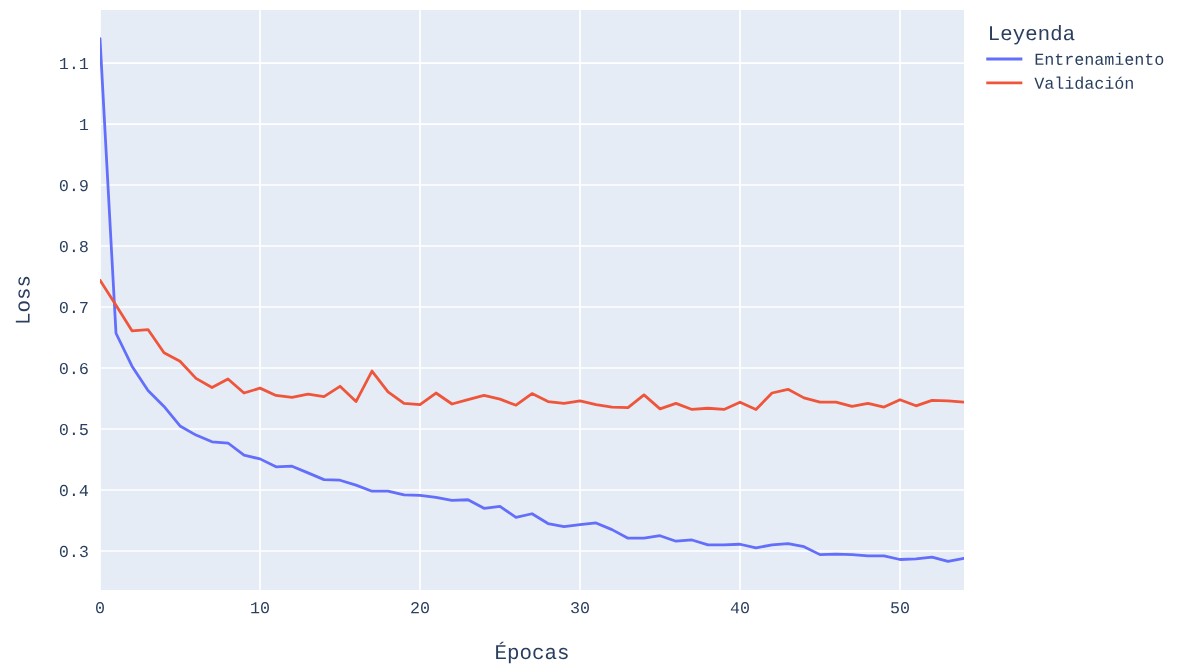 Image resolution: width=1190 pixels, height=672 pixels. What do you see at coordinates (532, 344) in the screenshot?
I see `line-series` at bounding box center [532, 344].